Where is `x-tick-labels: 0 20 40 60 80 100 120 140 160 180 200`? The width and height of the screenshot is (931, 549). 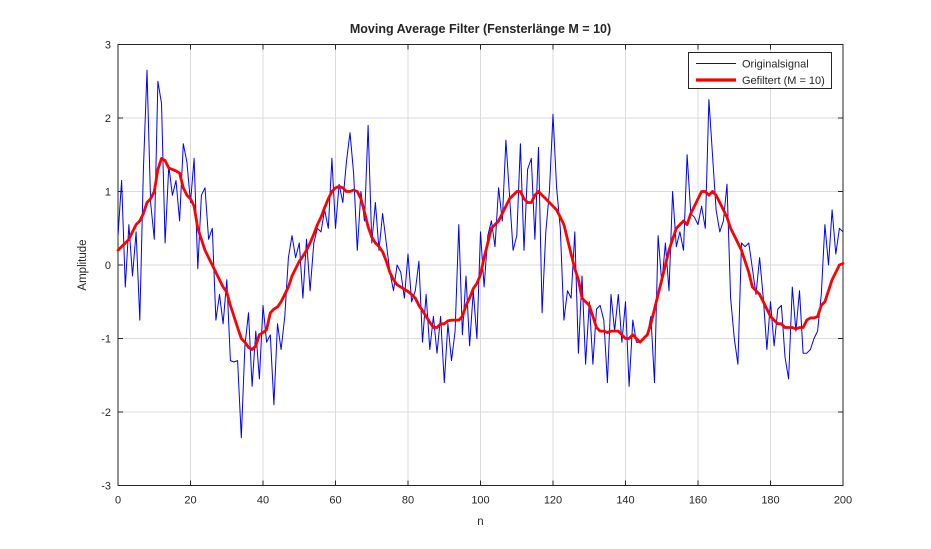
x-tick-labels: 0 20 40 60 80 100 120 140 160 180 200 is located at coordinates (483, 501).